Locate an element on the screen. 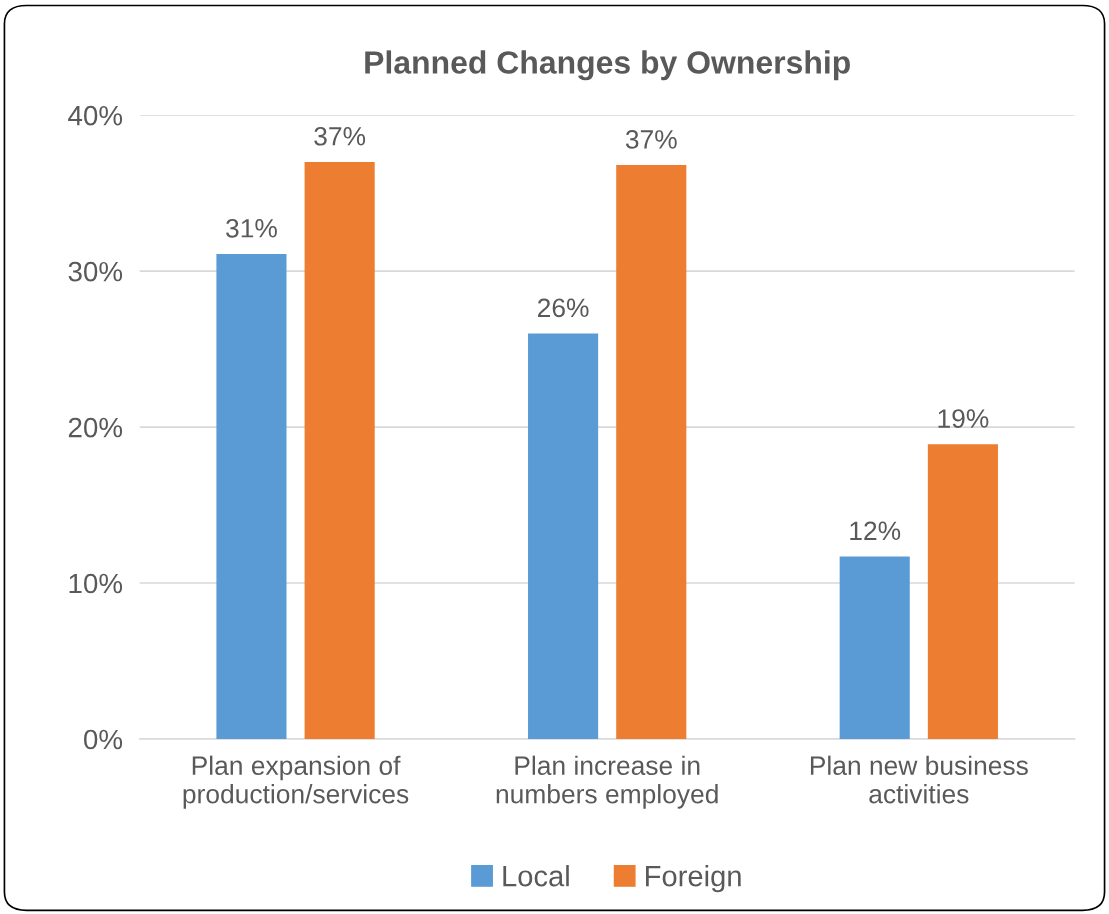 The width and height of the screenshot is (1109, 914). x-tick-label: Plan expansion of production/services is located at coordinates (296, 782).